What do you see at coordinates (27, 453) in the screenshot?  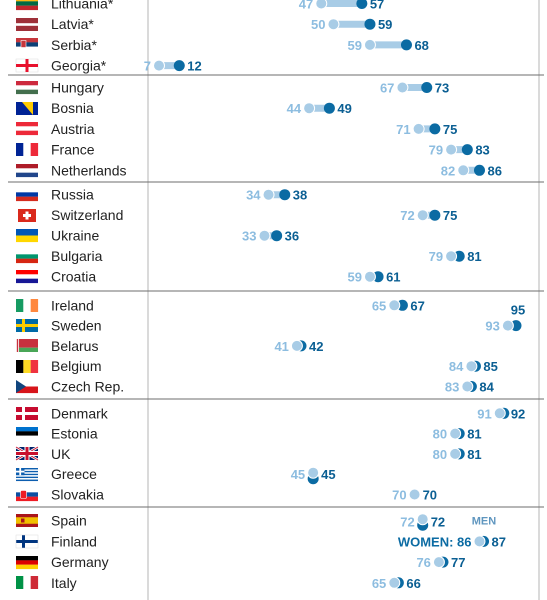 I see `uk-flag-icon` at bounding box center [27, 453].